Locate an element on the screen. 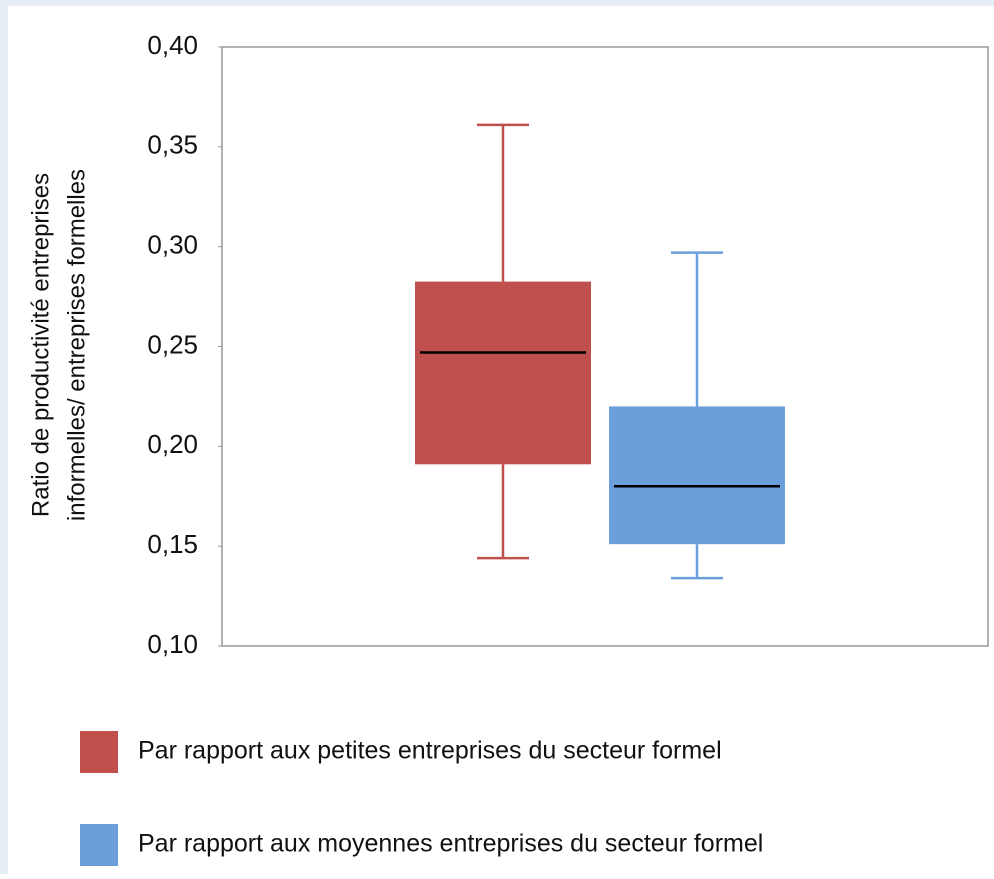 Image resolution: width=994 pixels, height=879 pixels. y-axis-label: informelles/ entreprises formelles is located at coordinates (76, 345).